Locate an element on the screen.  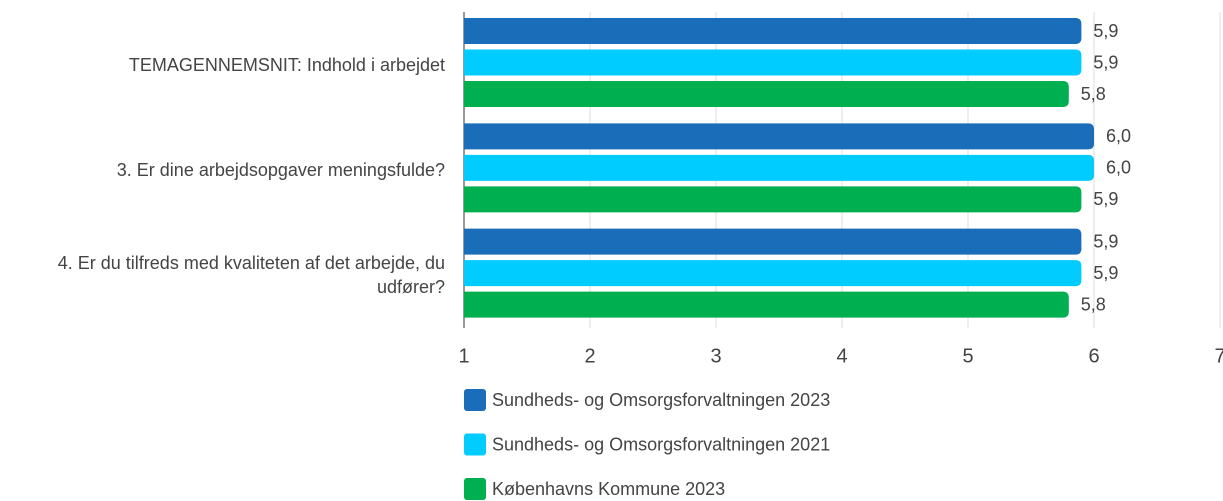
legend-label: Sundheds- og Omsorgsforvaltningen 2023 is located at coordinates (661, 400).